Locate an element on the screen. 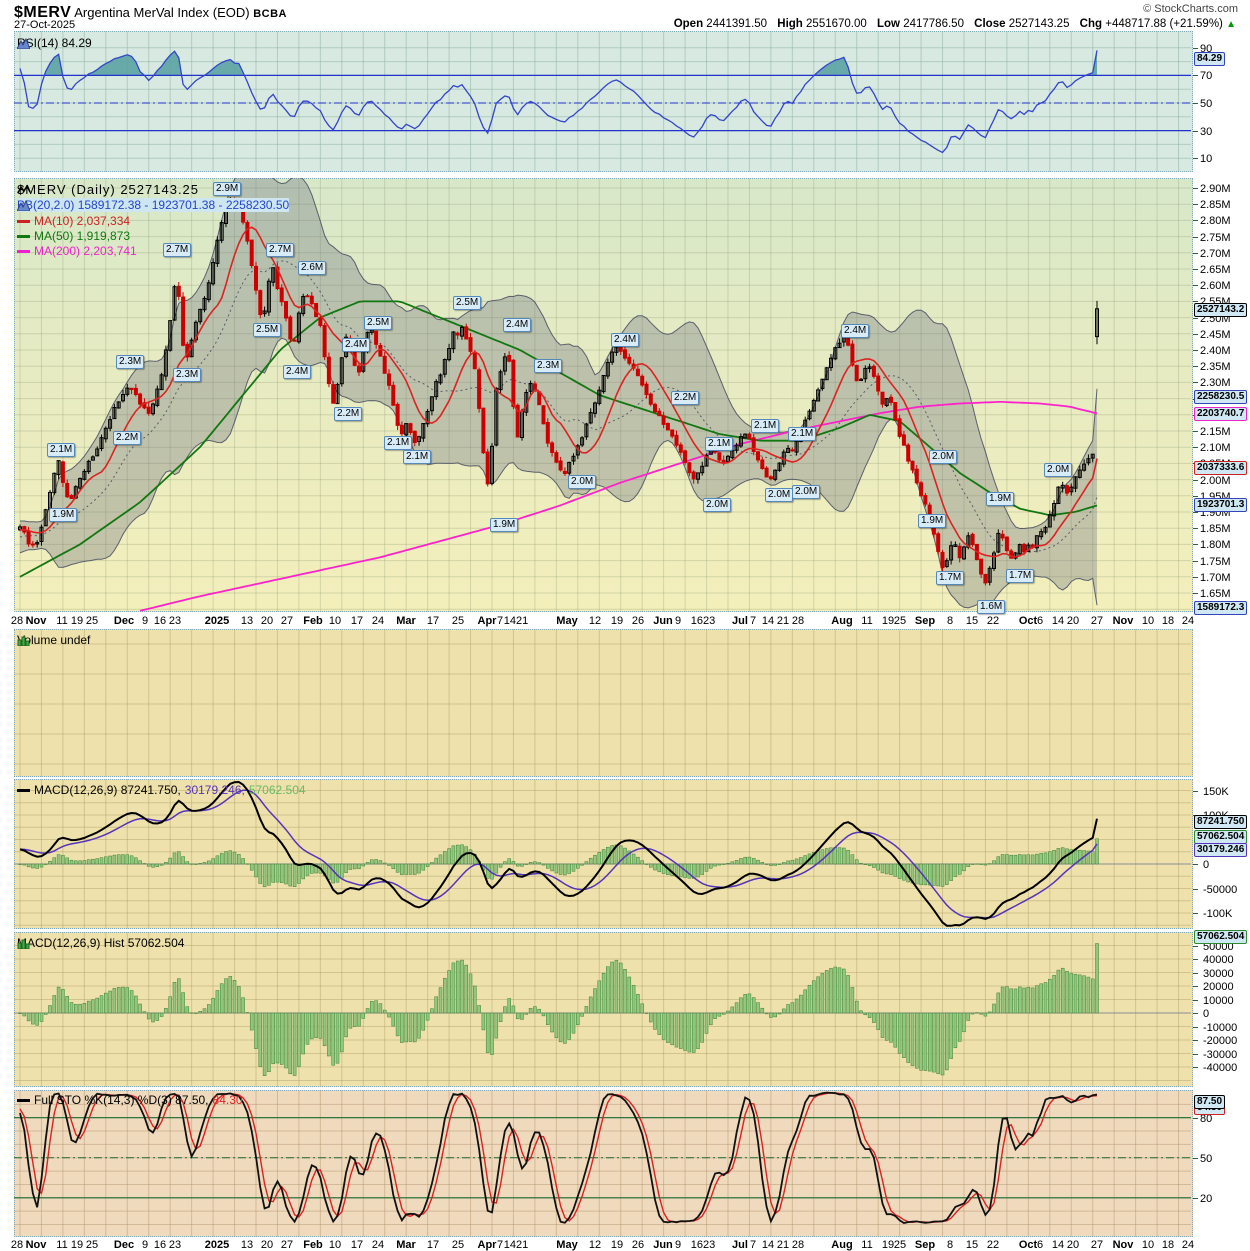  xaxis-bottom-49: 10 is located at coordinates (1148, 1245).